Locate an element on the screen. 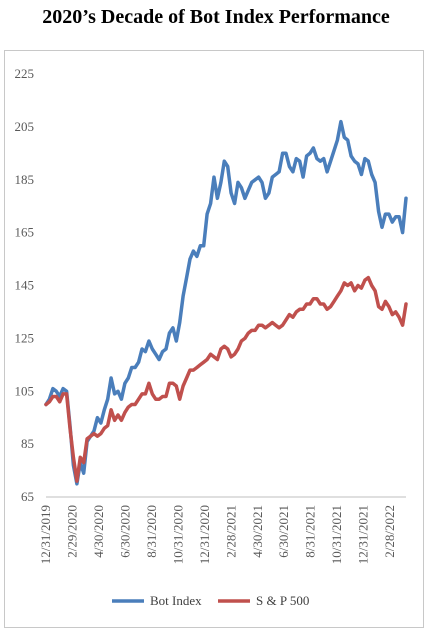  legend-label: Bot Index is located at coordinates (176, 600).